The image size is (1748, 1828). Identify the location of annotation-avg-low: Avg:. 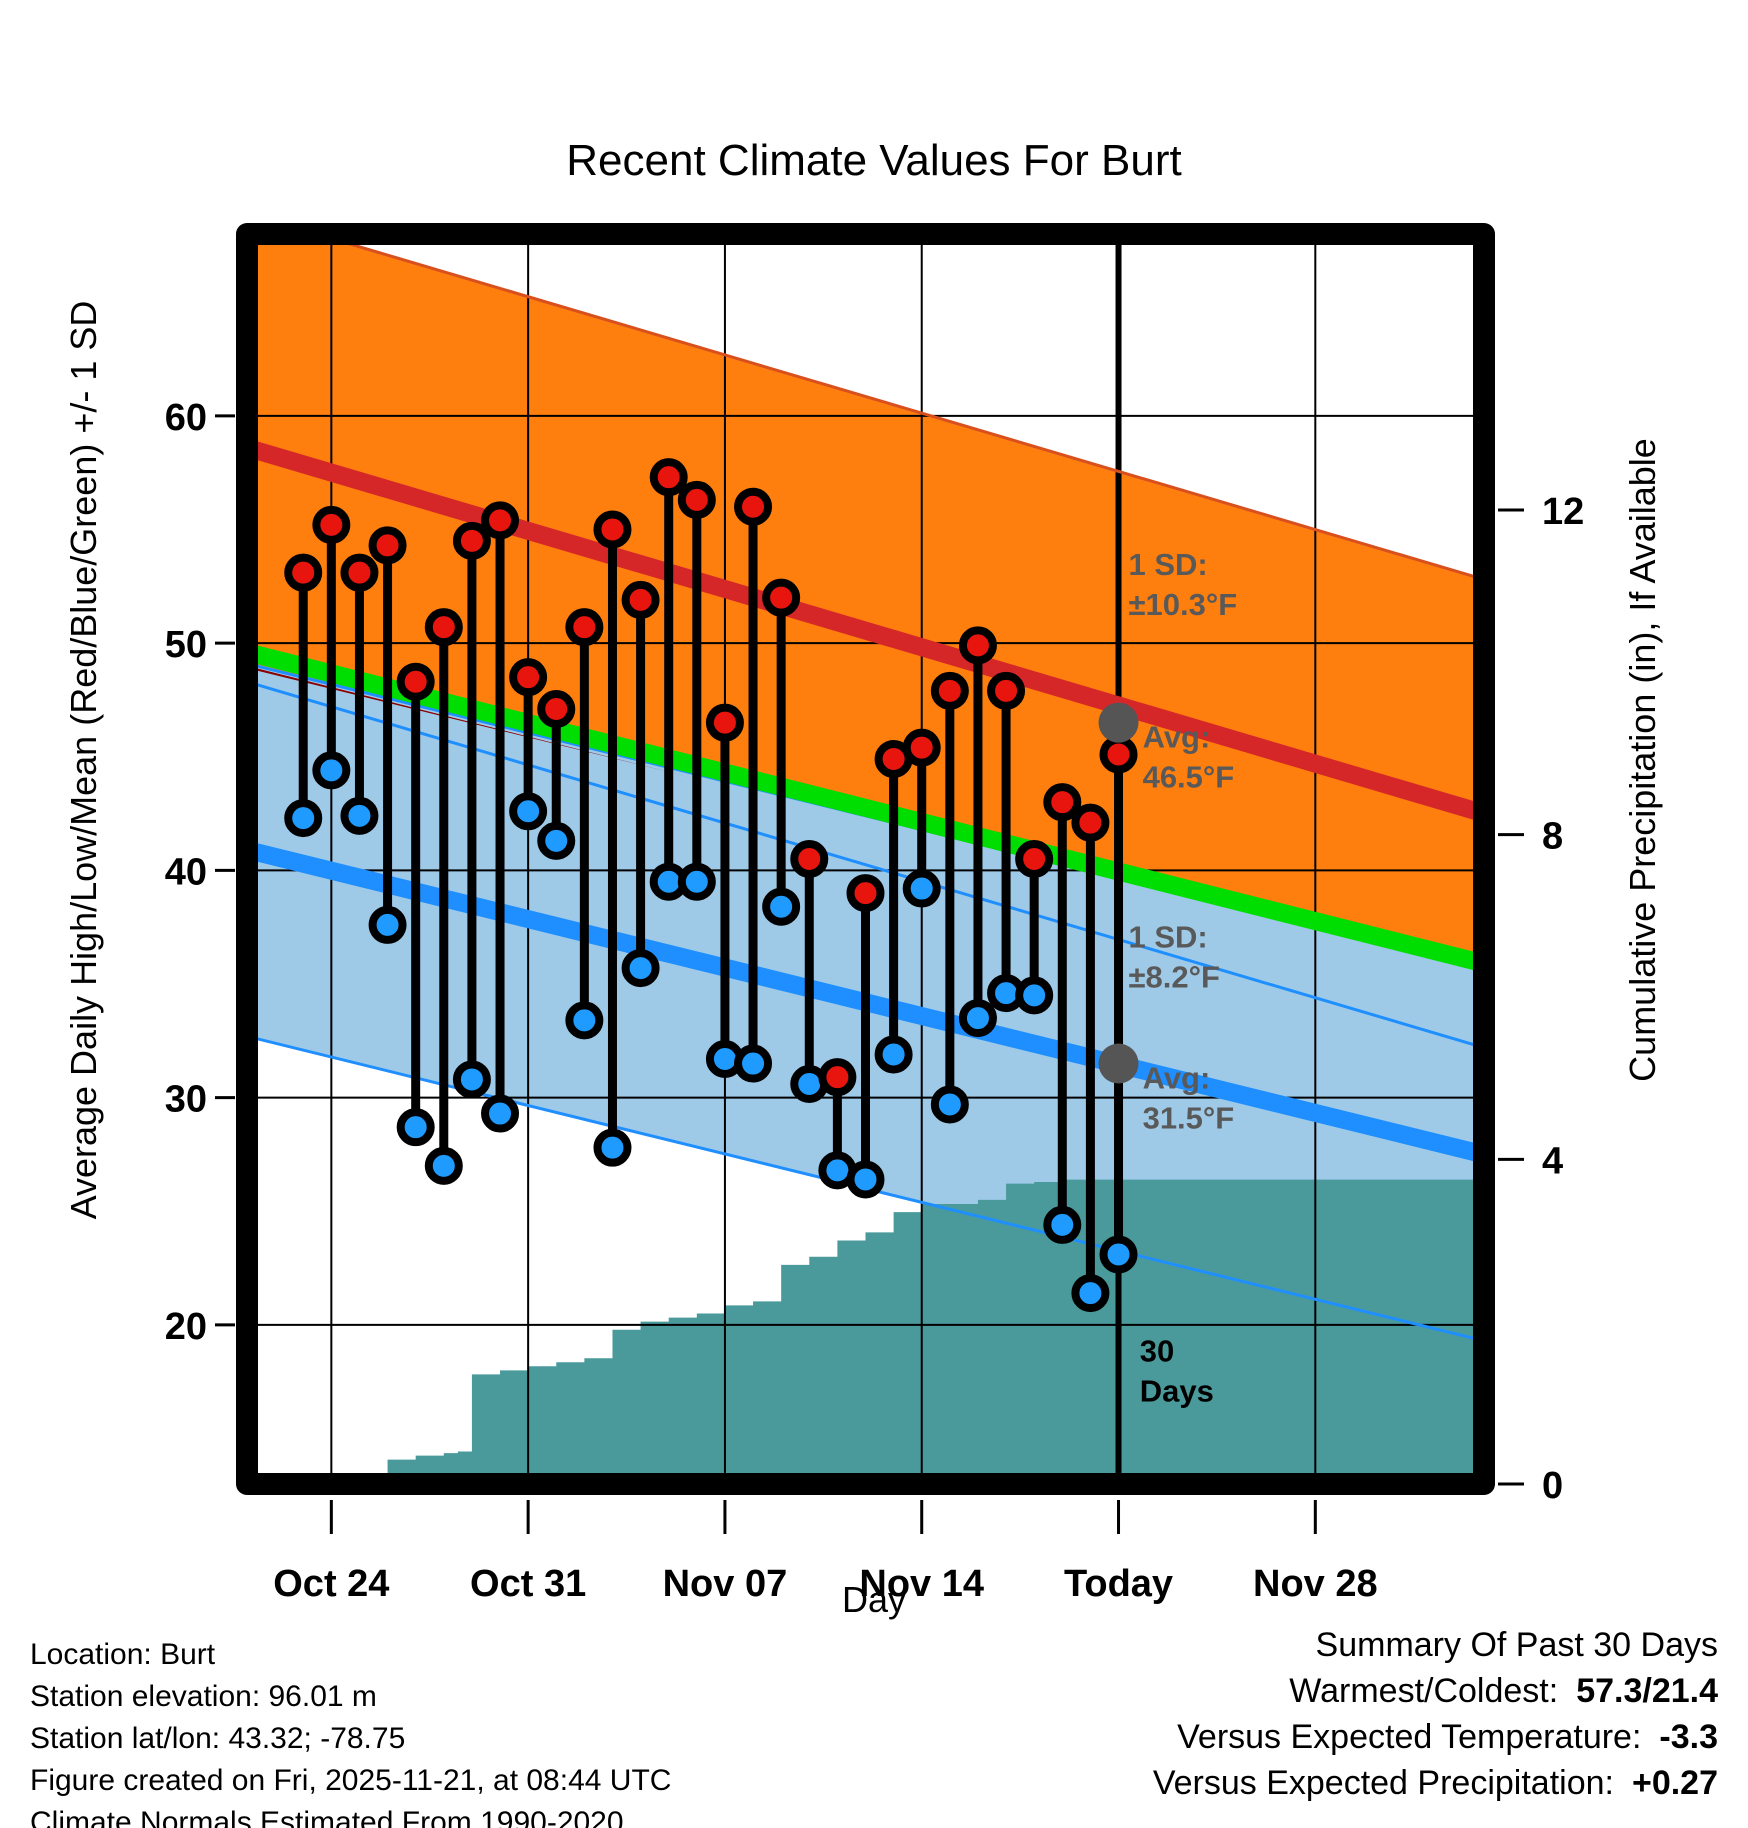
(1177, 1078).